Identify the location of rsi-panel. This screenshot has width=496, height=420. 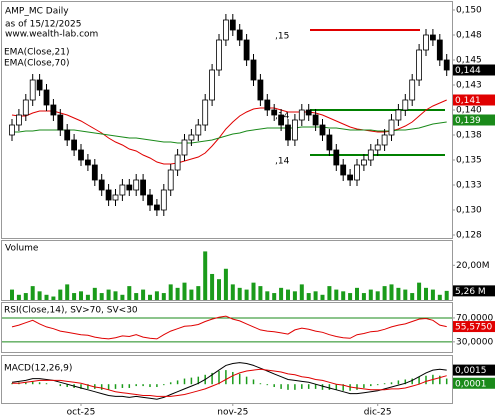
(227, 327).